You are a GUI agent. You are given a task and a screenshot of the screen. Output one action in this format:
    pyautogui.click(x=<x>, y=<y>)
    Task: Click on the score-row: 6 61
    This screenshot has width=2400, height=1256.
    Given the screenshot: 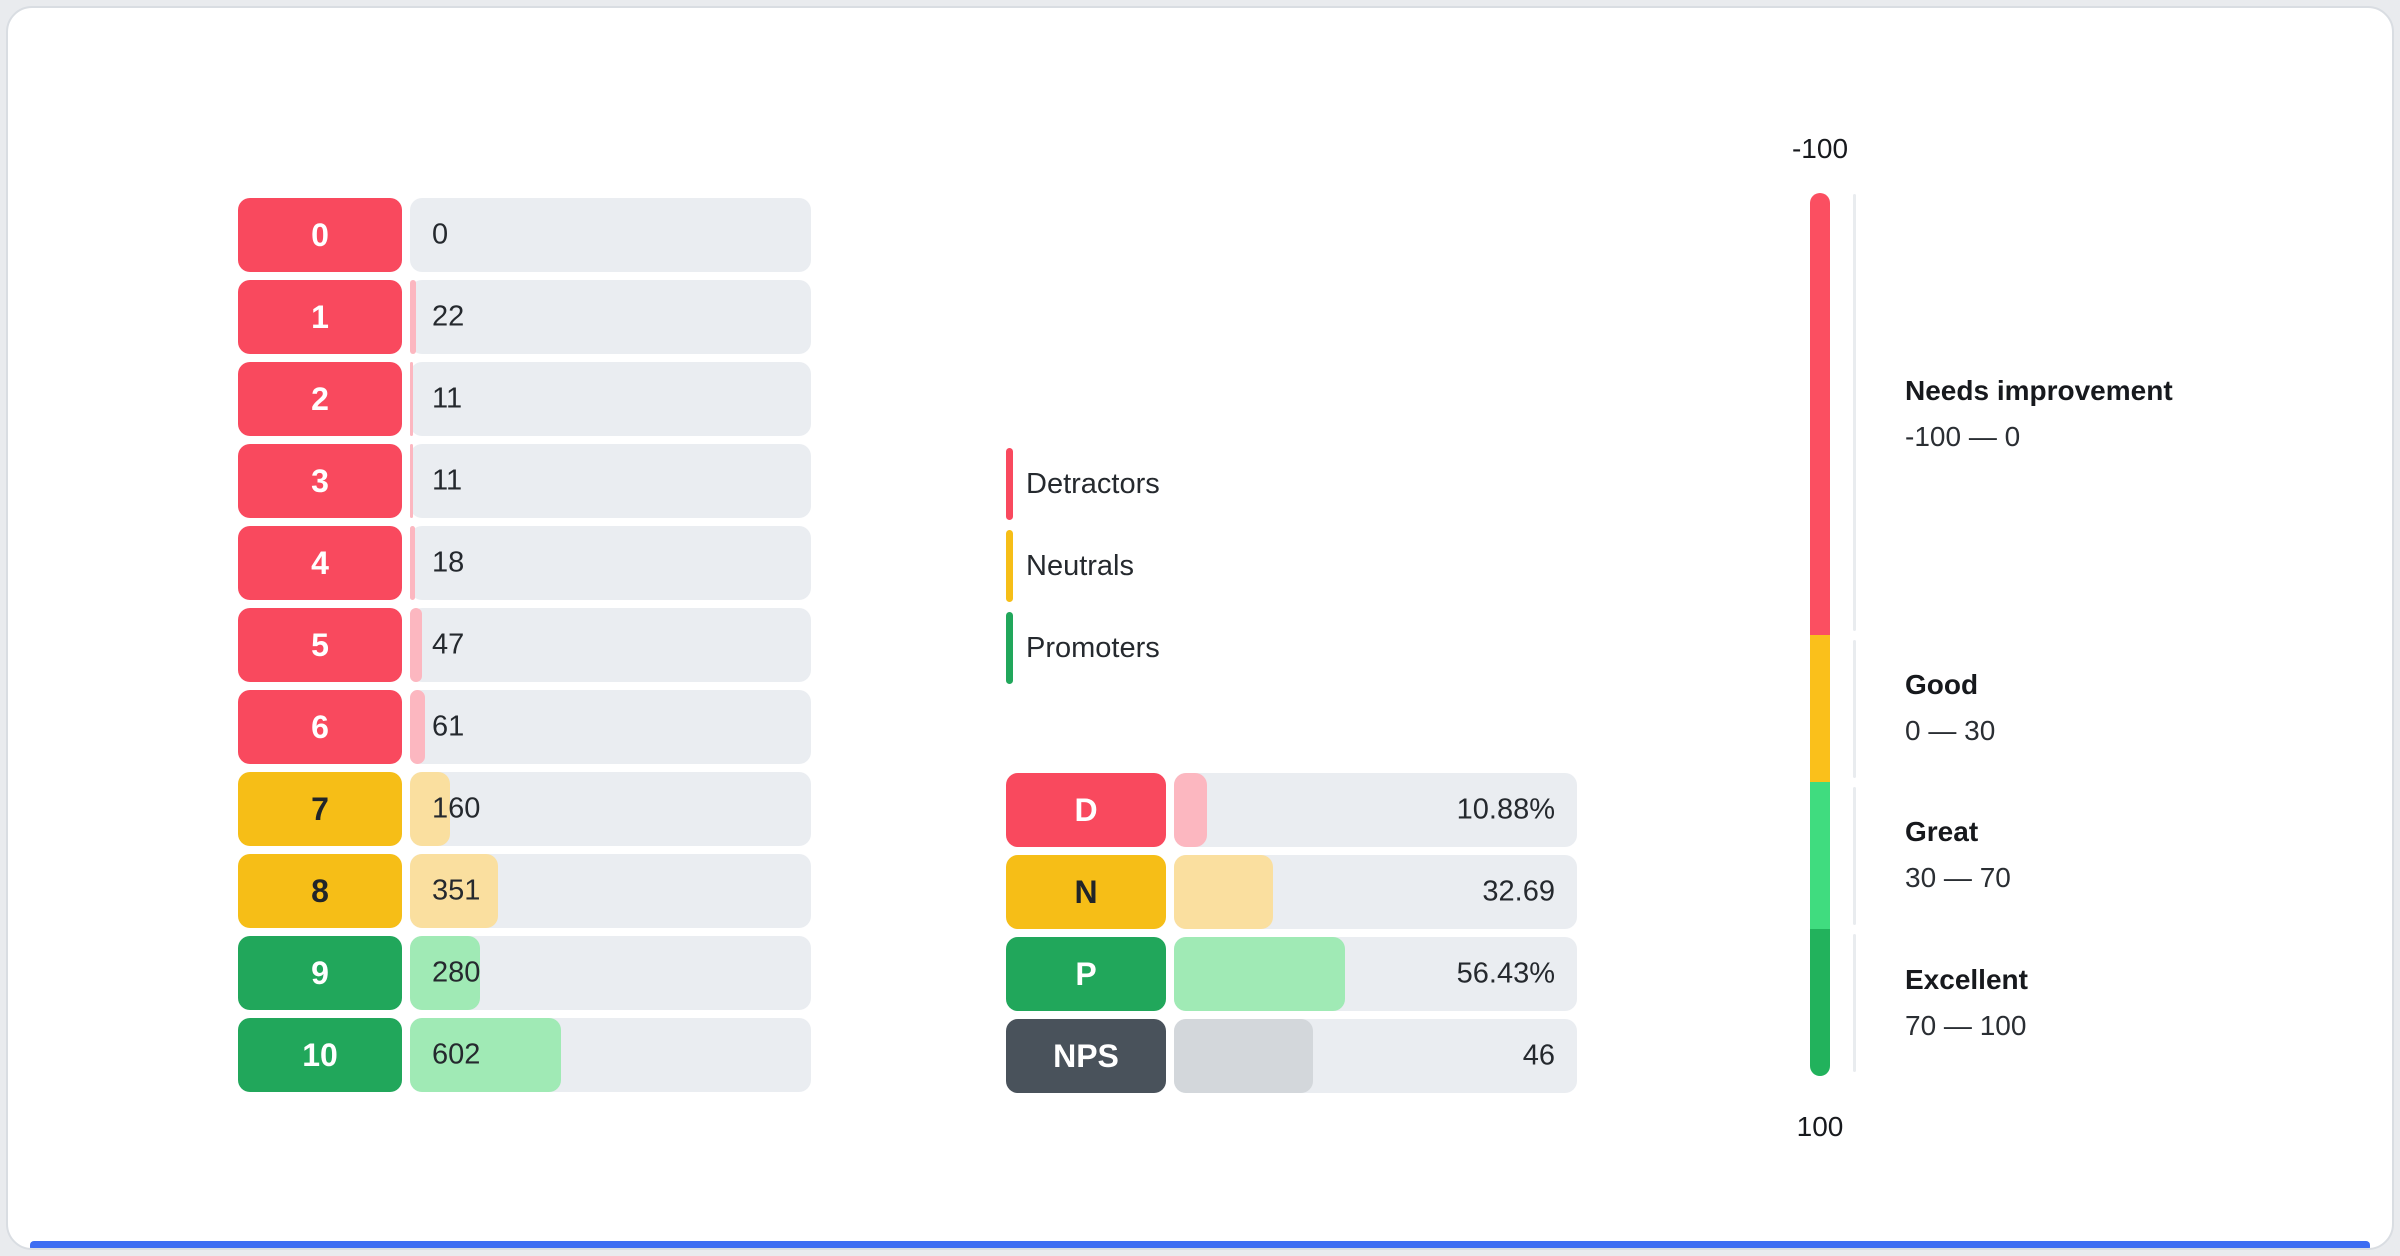 What is the action you would take?
    pyautogui.click(x=524, y=727)
    